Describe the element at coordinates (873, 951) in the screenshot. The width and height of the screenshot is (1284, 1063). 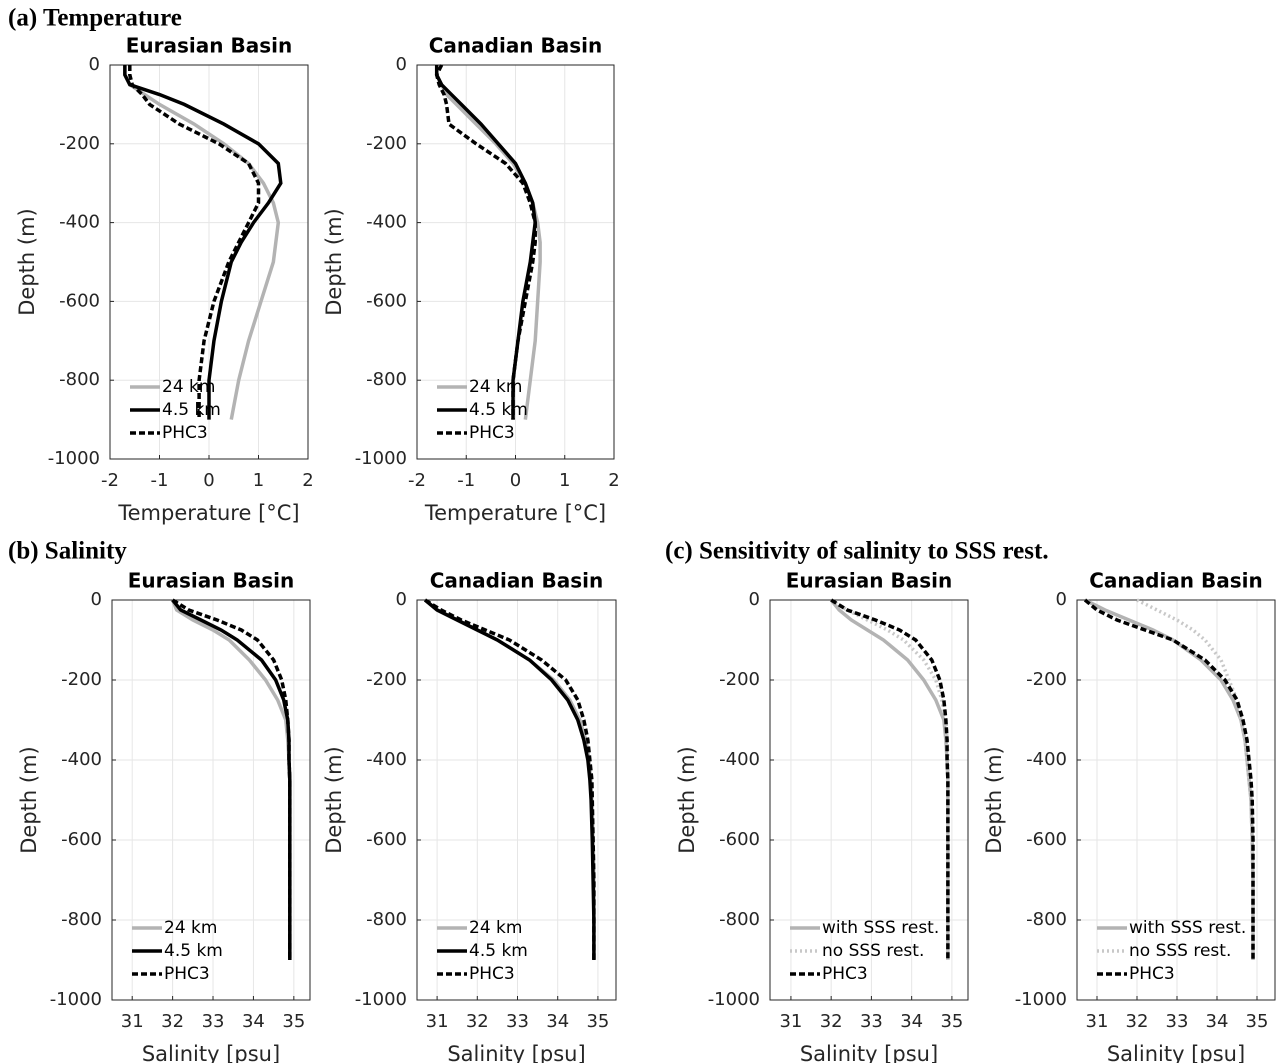
I see `legend-label: no SSS rest.` at that location.